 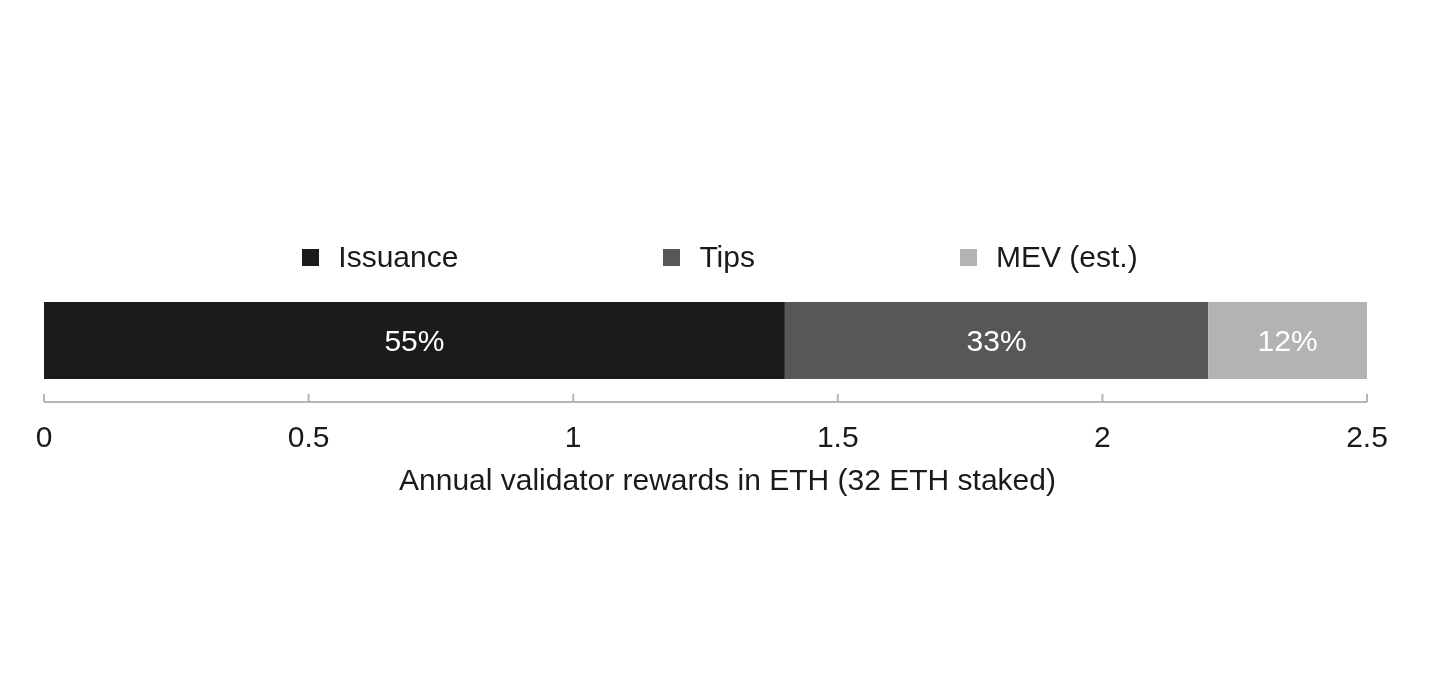 I want to click on x-tick-label: 2.5, so click(x=1367, y=436).